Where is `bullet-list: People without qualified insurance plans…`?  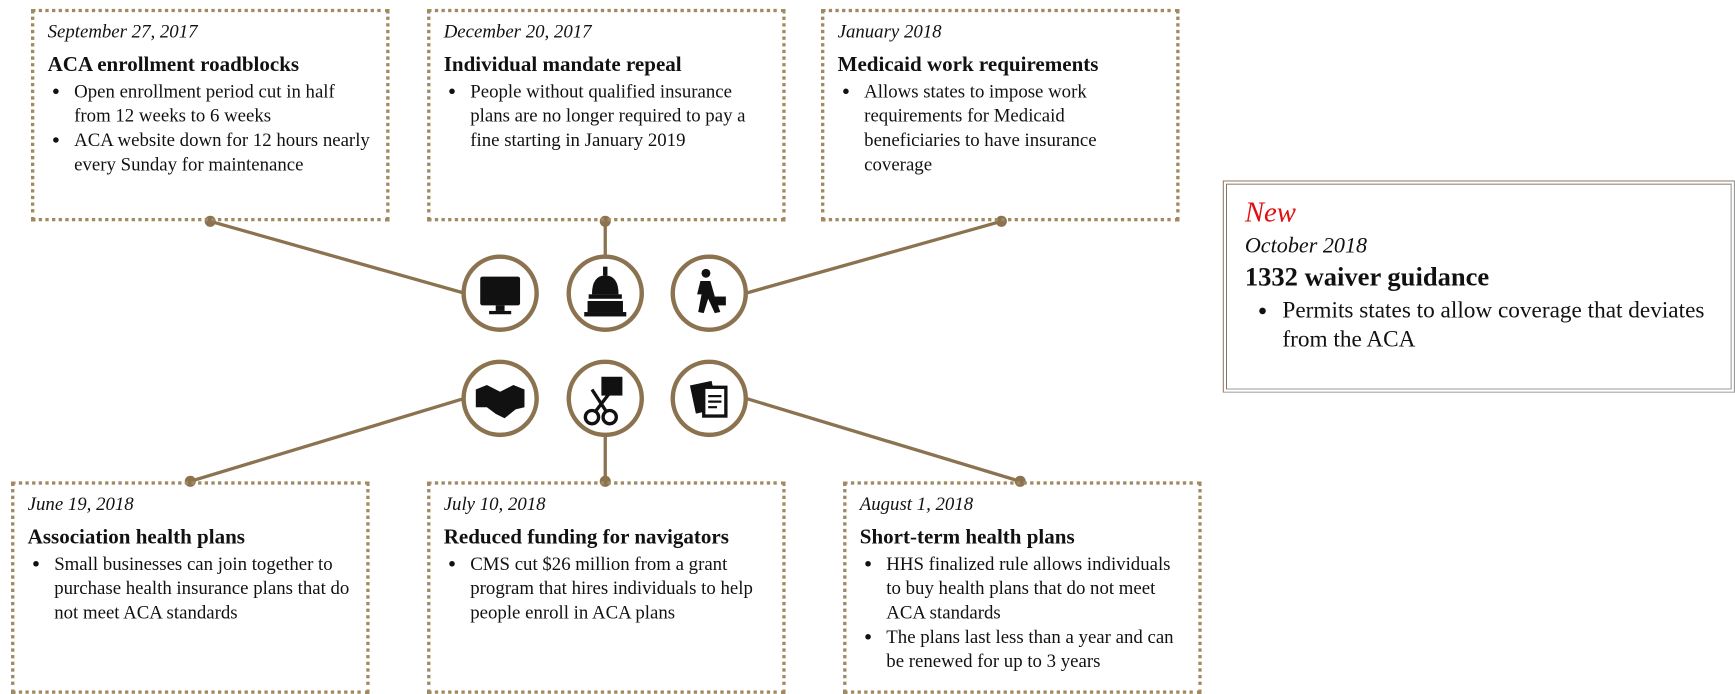 bullet-list: People without qualified insurance plans… is located at coordinates (606, 116).